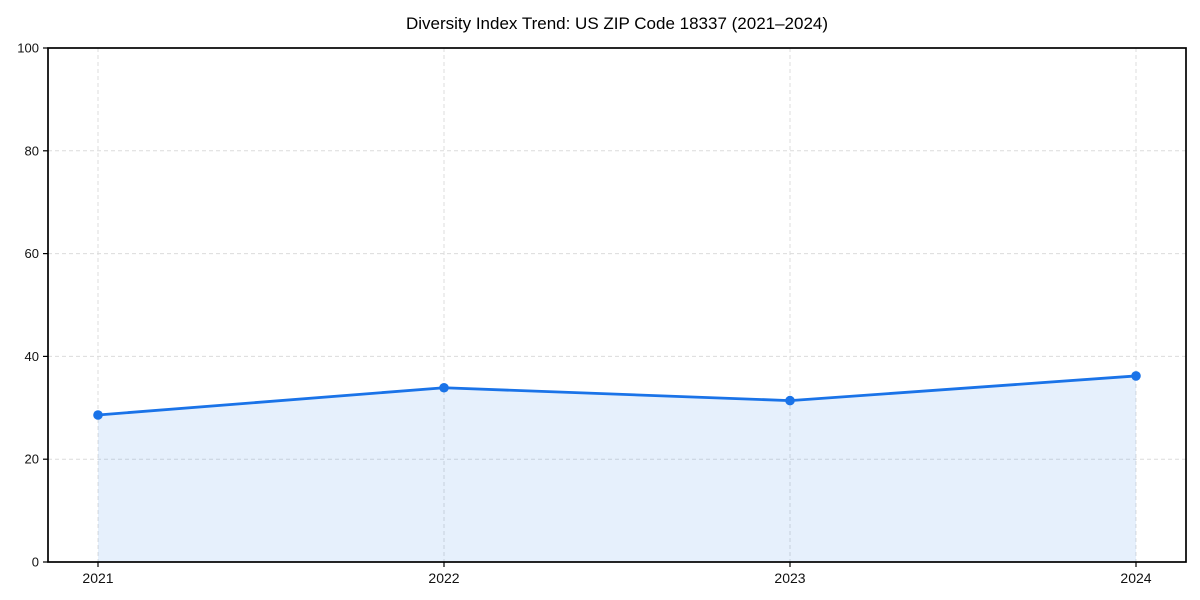  I want to click on x-tick-label: 2023, so click(789, 578).